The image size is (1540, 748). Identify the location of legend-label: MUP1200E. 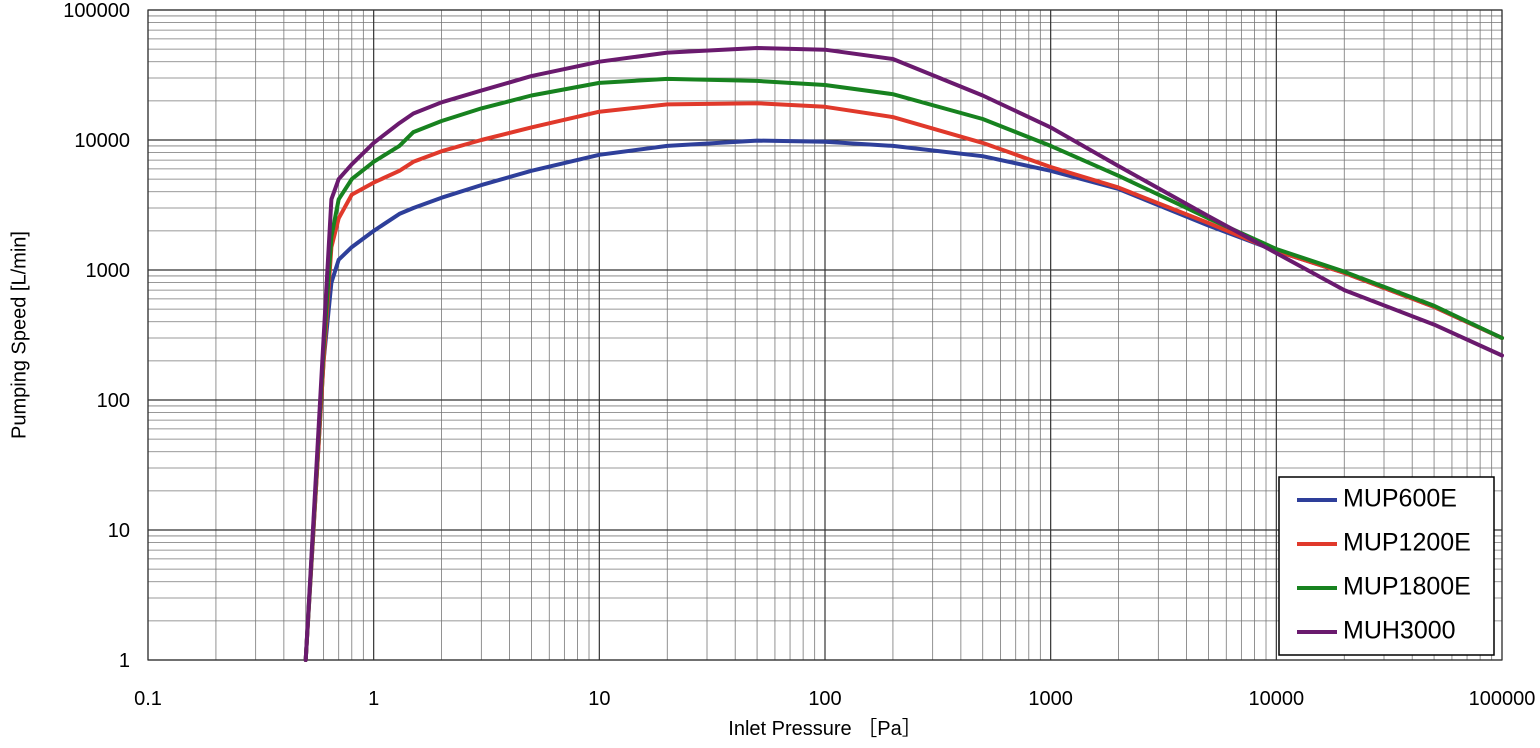
(1407, 543).